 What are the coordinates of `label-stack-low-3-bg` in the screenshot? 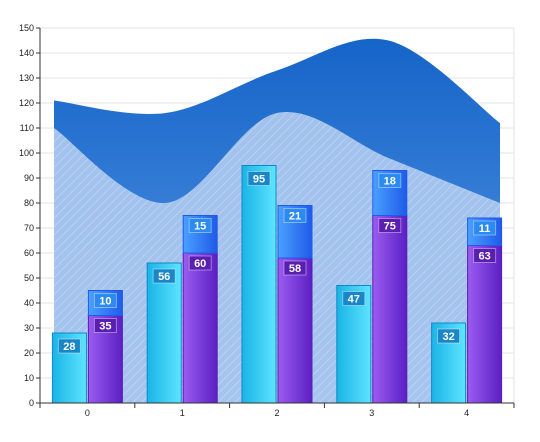 It's located at (390, 225).